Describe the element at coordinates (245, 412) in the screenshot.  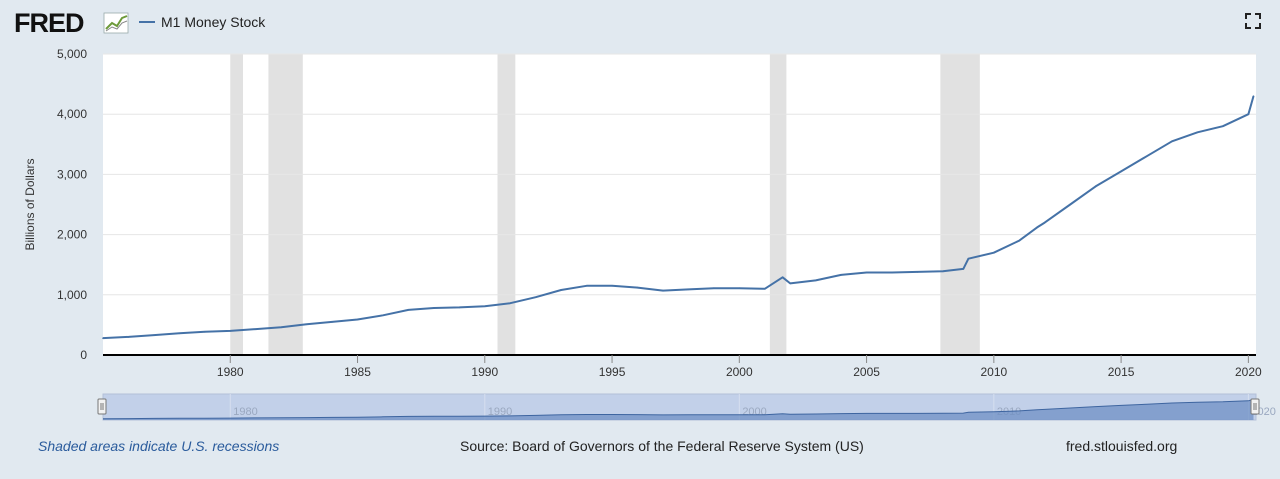
I see `navigator-tick-label: 1980` at that location.